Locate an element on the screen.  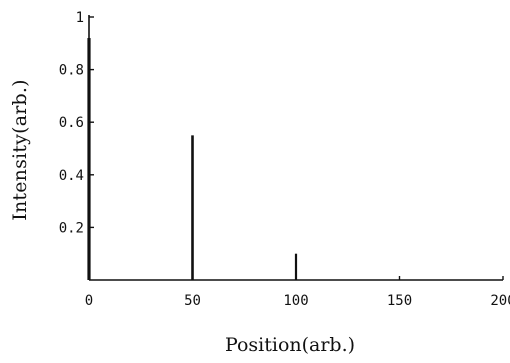
y-tick-label: 0.2 is located at coordinates (71, 228).